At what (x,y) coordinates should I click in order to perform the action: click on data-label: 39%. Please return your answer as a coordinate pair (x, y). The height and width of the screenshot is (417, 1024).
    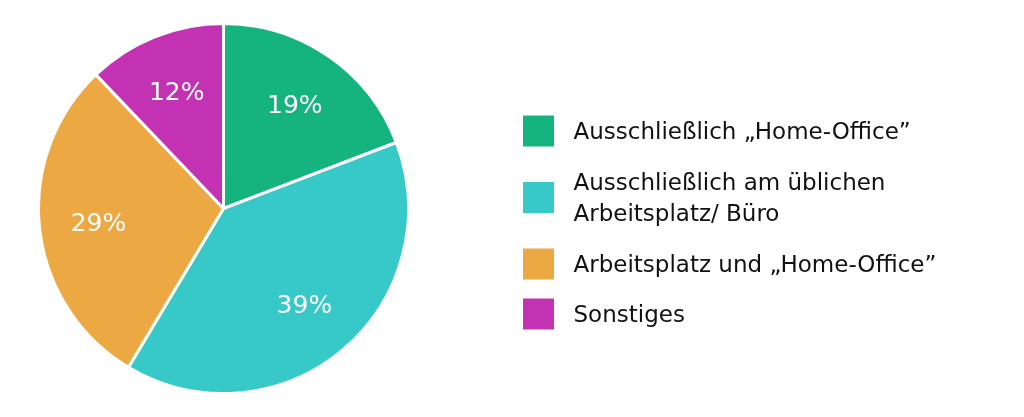
    Looking at the image, I should click on (304, 305).